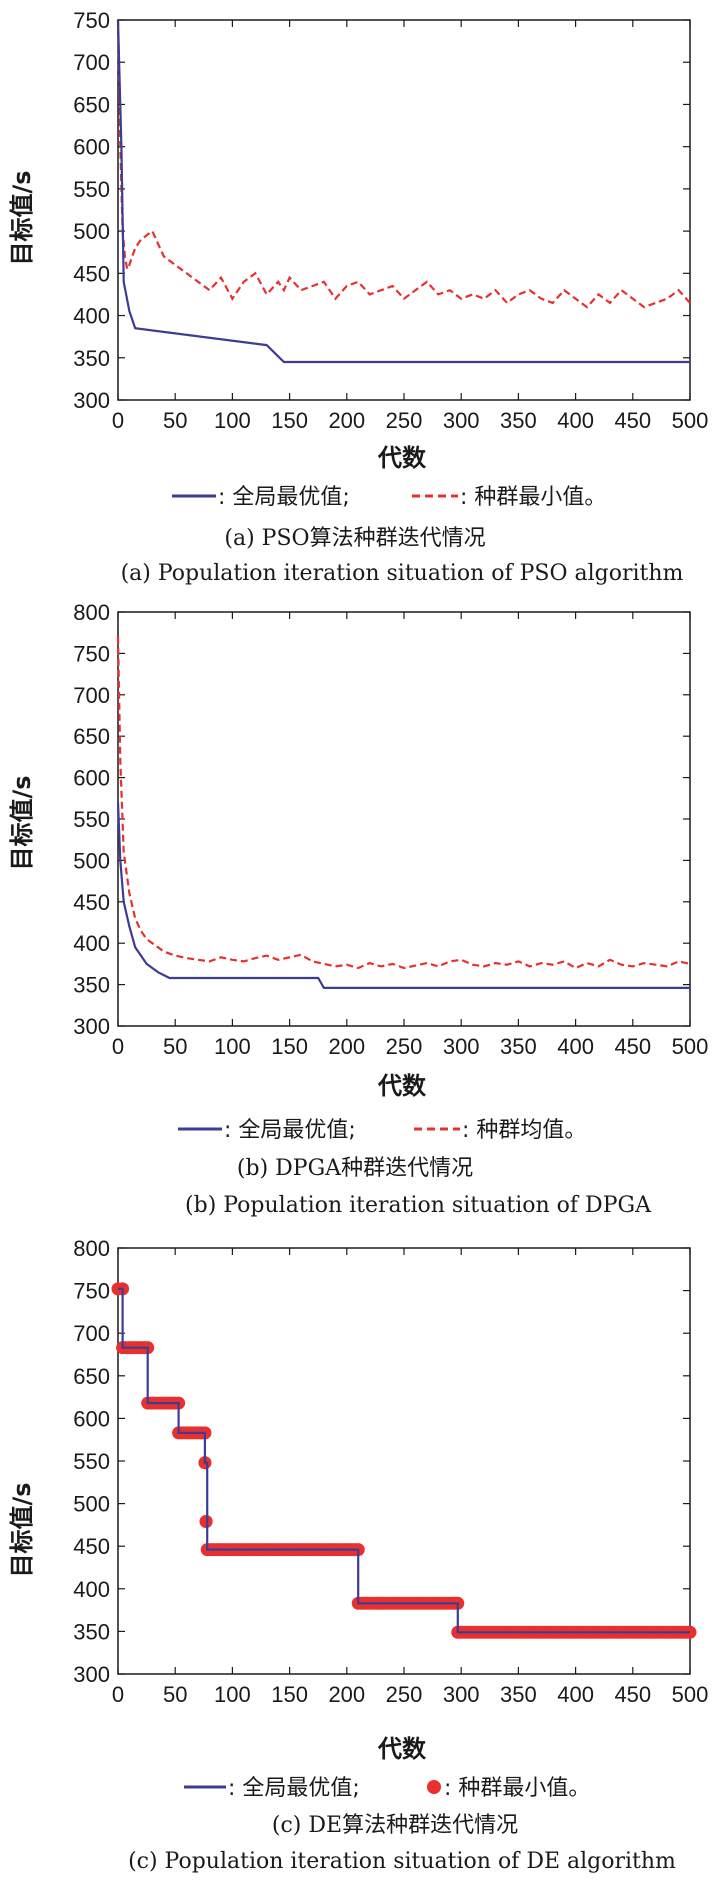 The width and height of the screenshot is (720, 1894). What do you see at coordinates (354, 538) in the screenshot?
I see `caption-cn: (a) PSO算法种群迭代情况` at bounding box center [354, 538].